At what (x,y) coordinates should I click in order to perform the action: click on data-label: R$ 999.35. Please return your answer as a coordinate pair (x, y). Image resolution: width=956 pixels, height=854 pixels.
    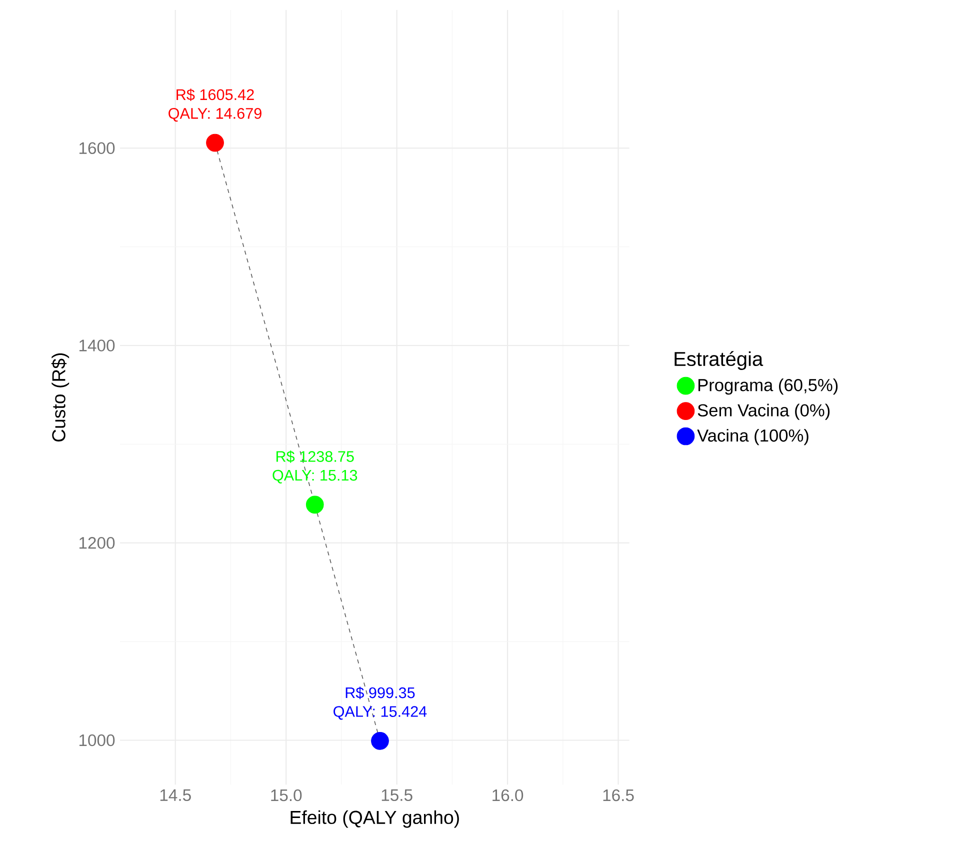
    Looking at the image, I should click on (380, 693).